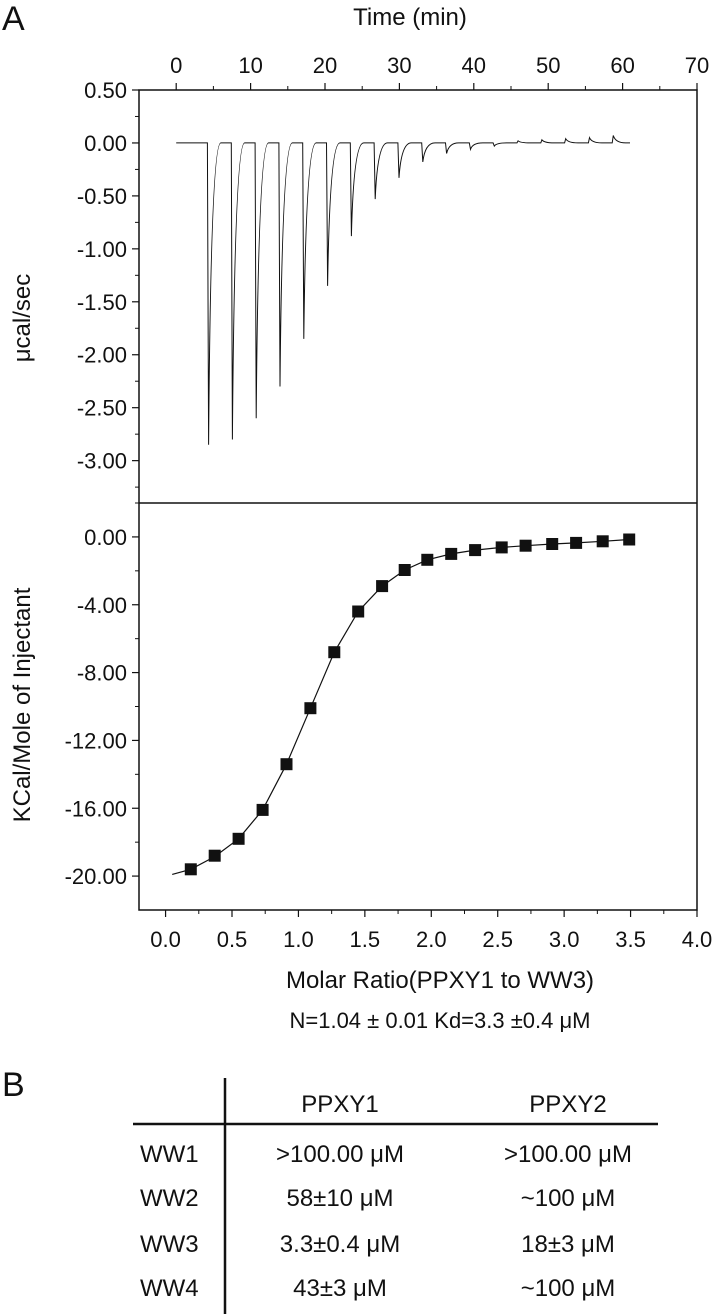  I want to click on x-tick-label: 3.5, so click(630, 939).